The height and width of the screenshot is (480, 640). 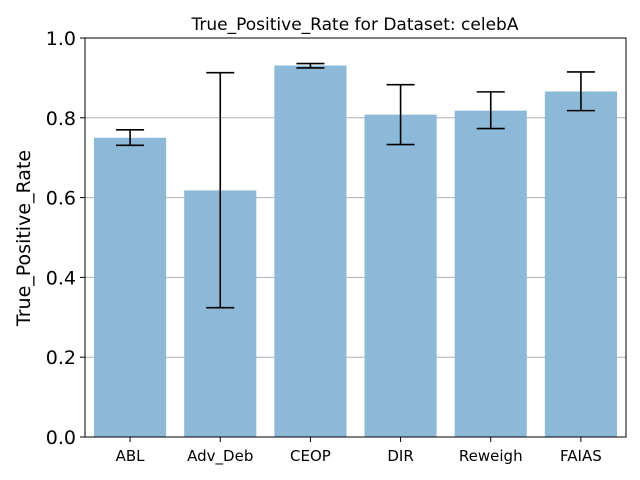 I want to click on y-tick-label: 0.2, so click(x=61, y=358).